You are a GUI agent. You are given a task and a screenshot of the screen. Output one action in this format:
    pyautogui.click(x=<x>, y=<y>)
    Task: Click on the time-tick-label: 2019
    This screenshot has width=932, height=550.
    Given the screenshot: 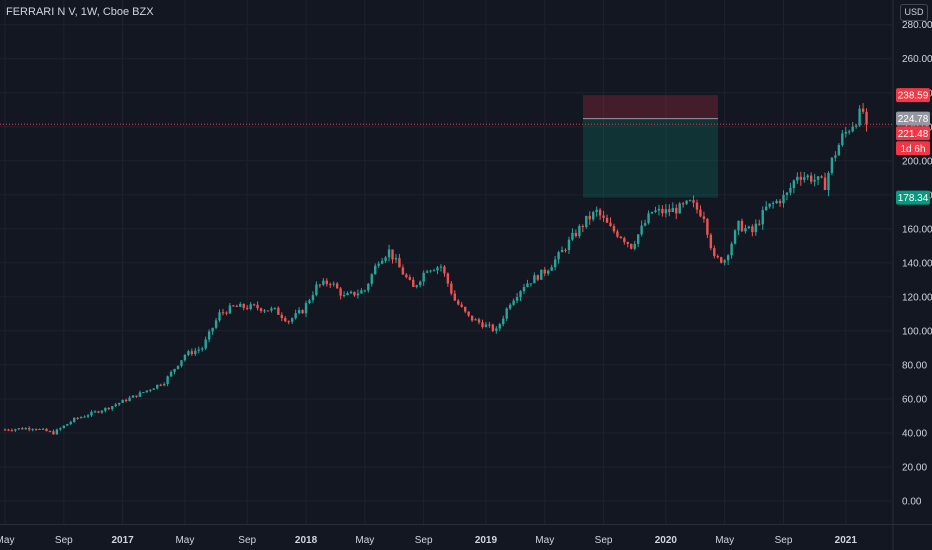 What is the action you would take?
    pyautogui.click(x=486, y=540)
    